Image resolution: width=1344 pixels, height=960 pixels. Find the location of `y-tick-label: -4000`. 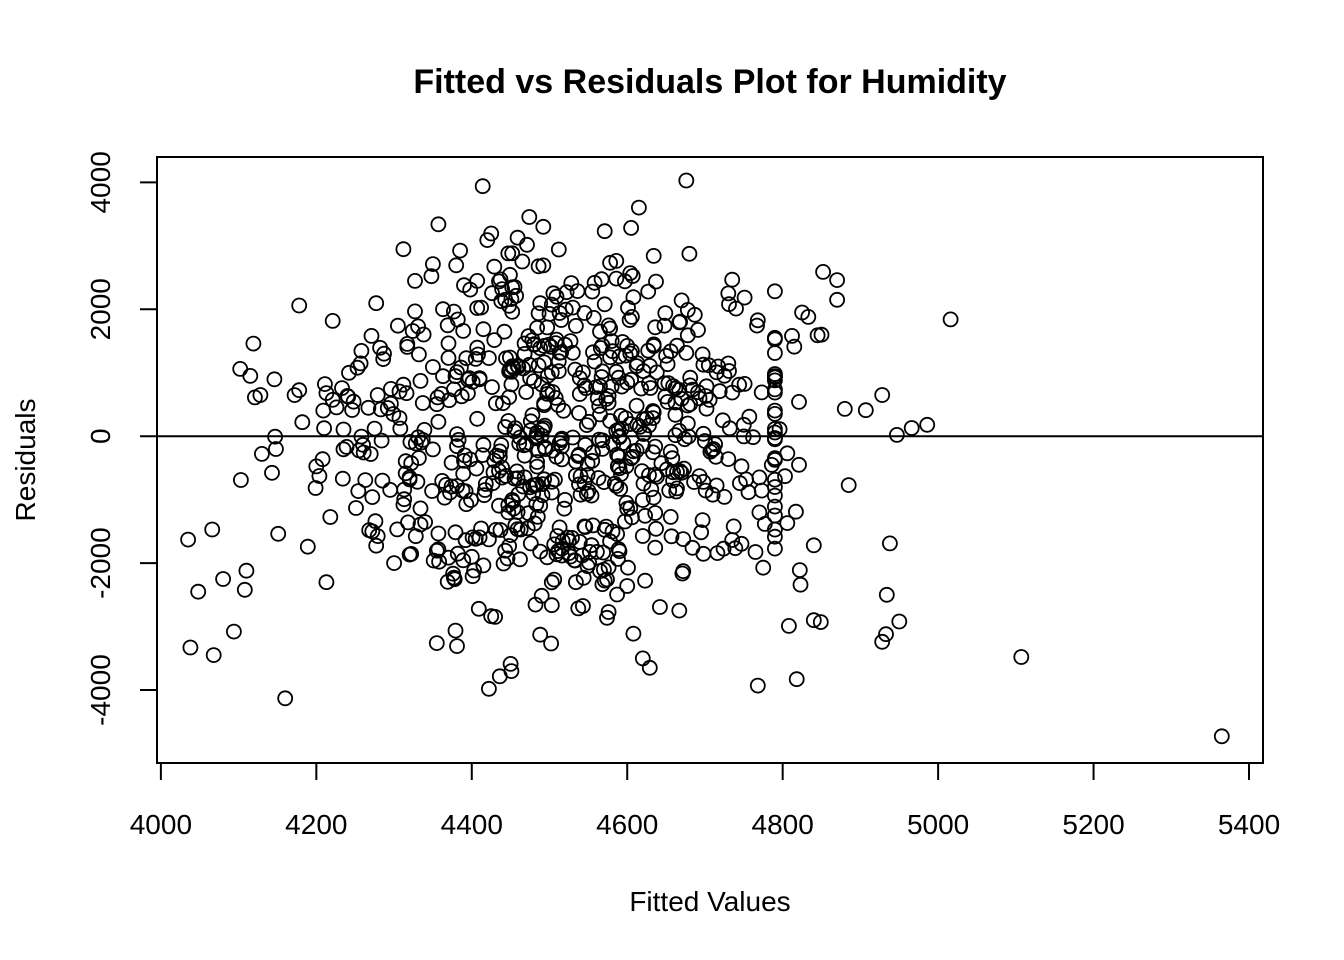

y-tick-label: -4000 is located at coordinates (100, 690).